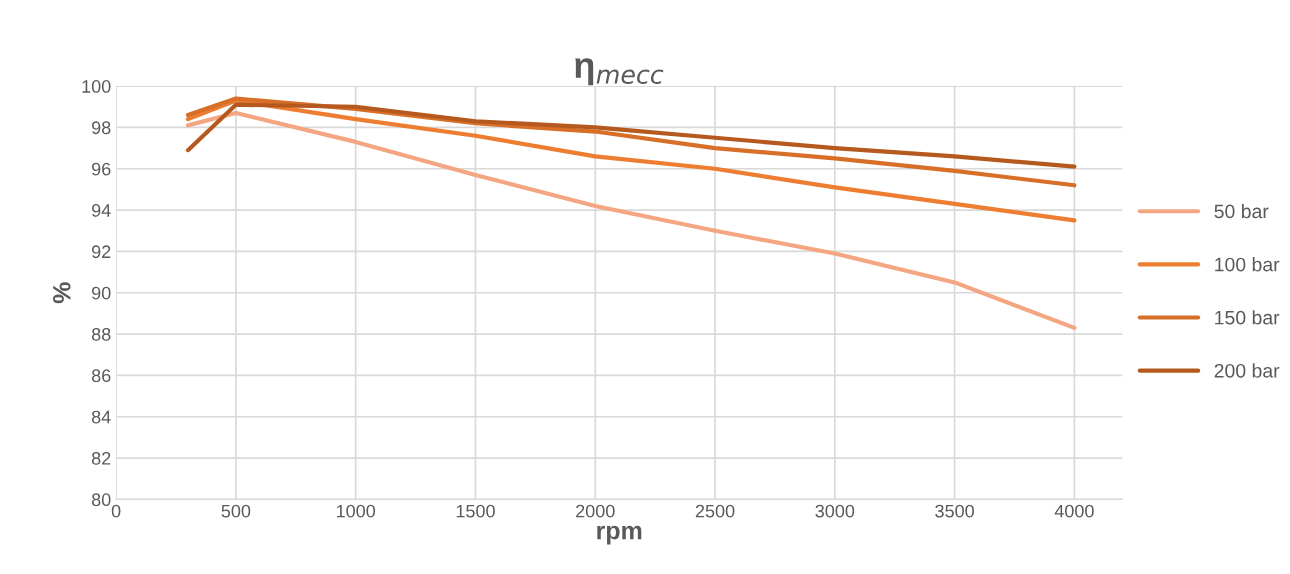  Describe the element at coordinates (1247, 317) in the screenshot. I see `legend-label: 150 bar` at that location.